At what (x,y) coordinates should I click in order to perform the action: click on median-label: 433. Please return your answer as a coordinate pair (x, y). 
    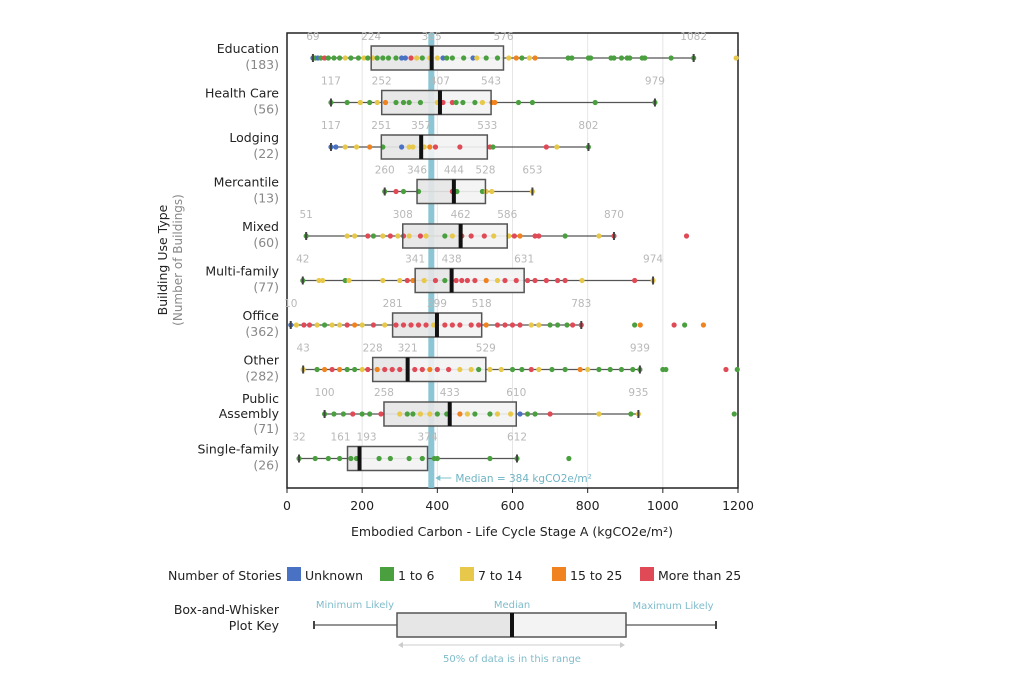
    Looking at the image, I should click on (450, 393).